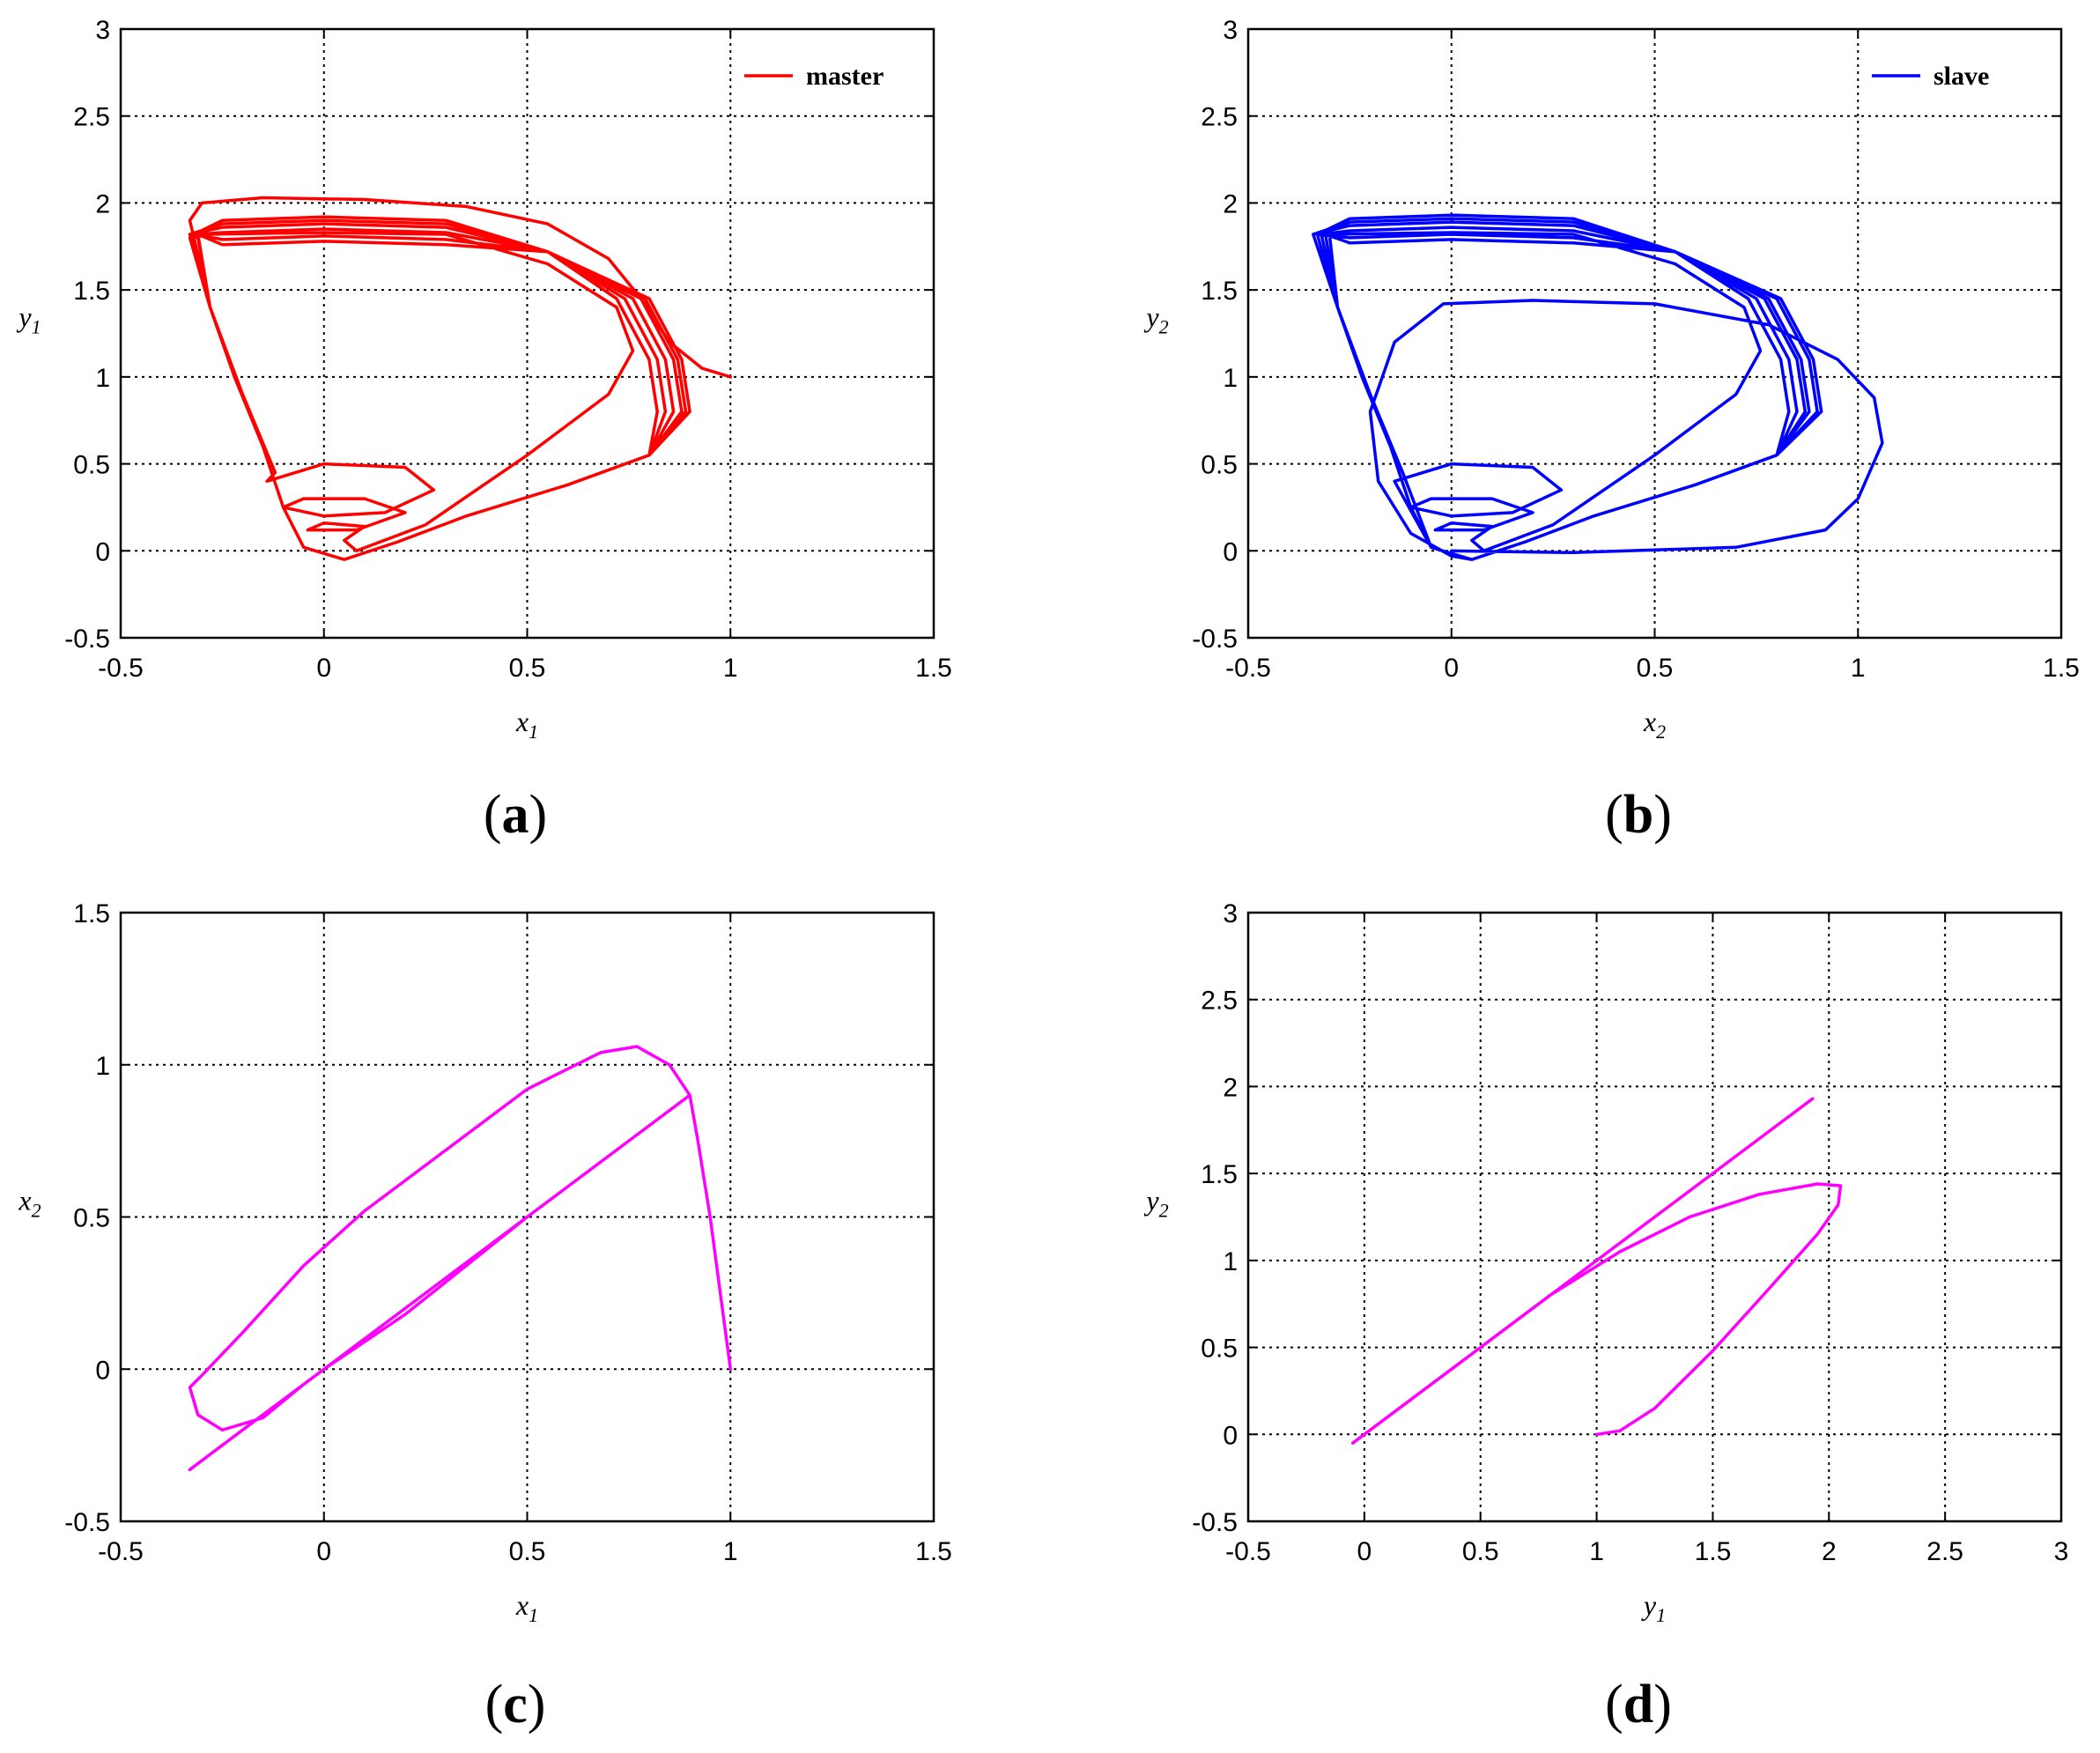  Describe the element at coordinates (1653, 1607) in the screenshot. I see `x-axis-label: y1` at that location.